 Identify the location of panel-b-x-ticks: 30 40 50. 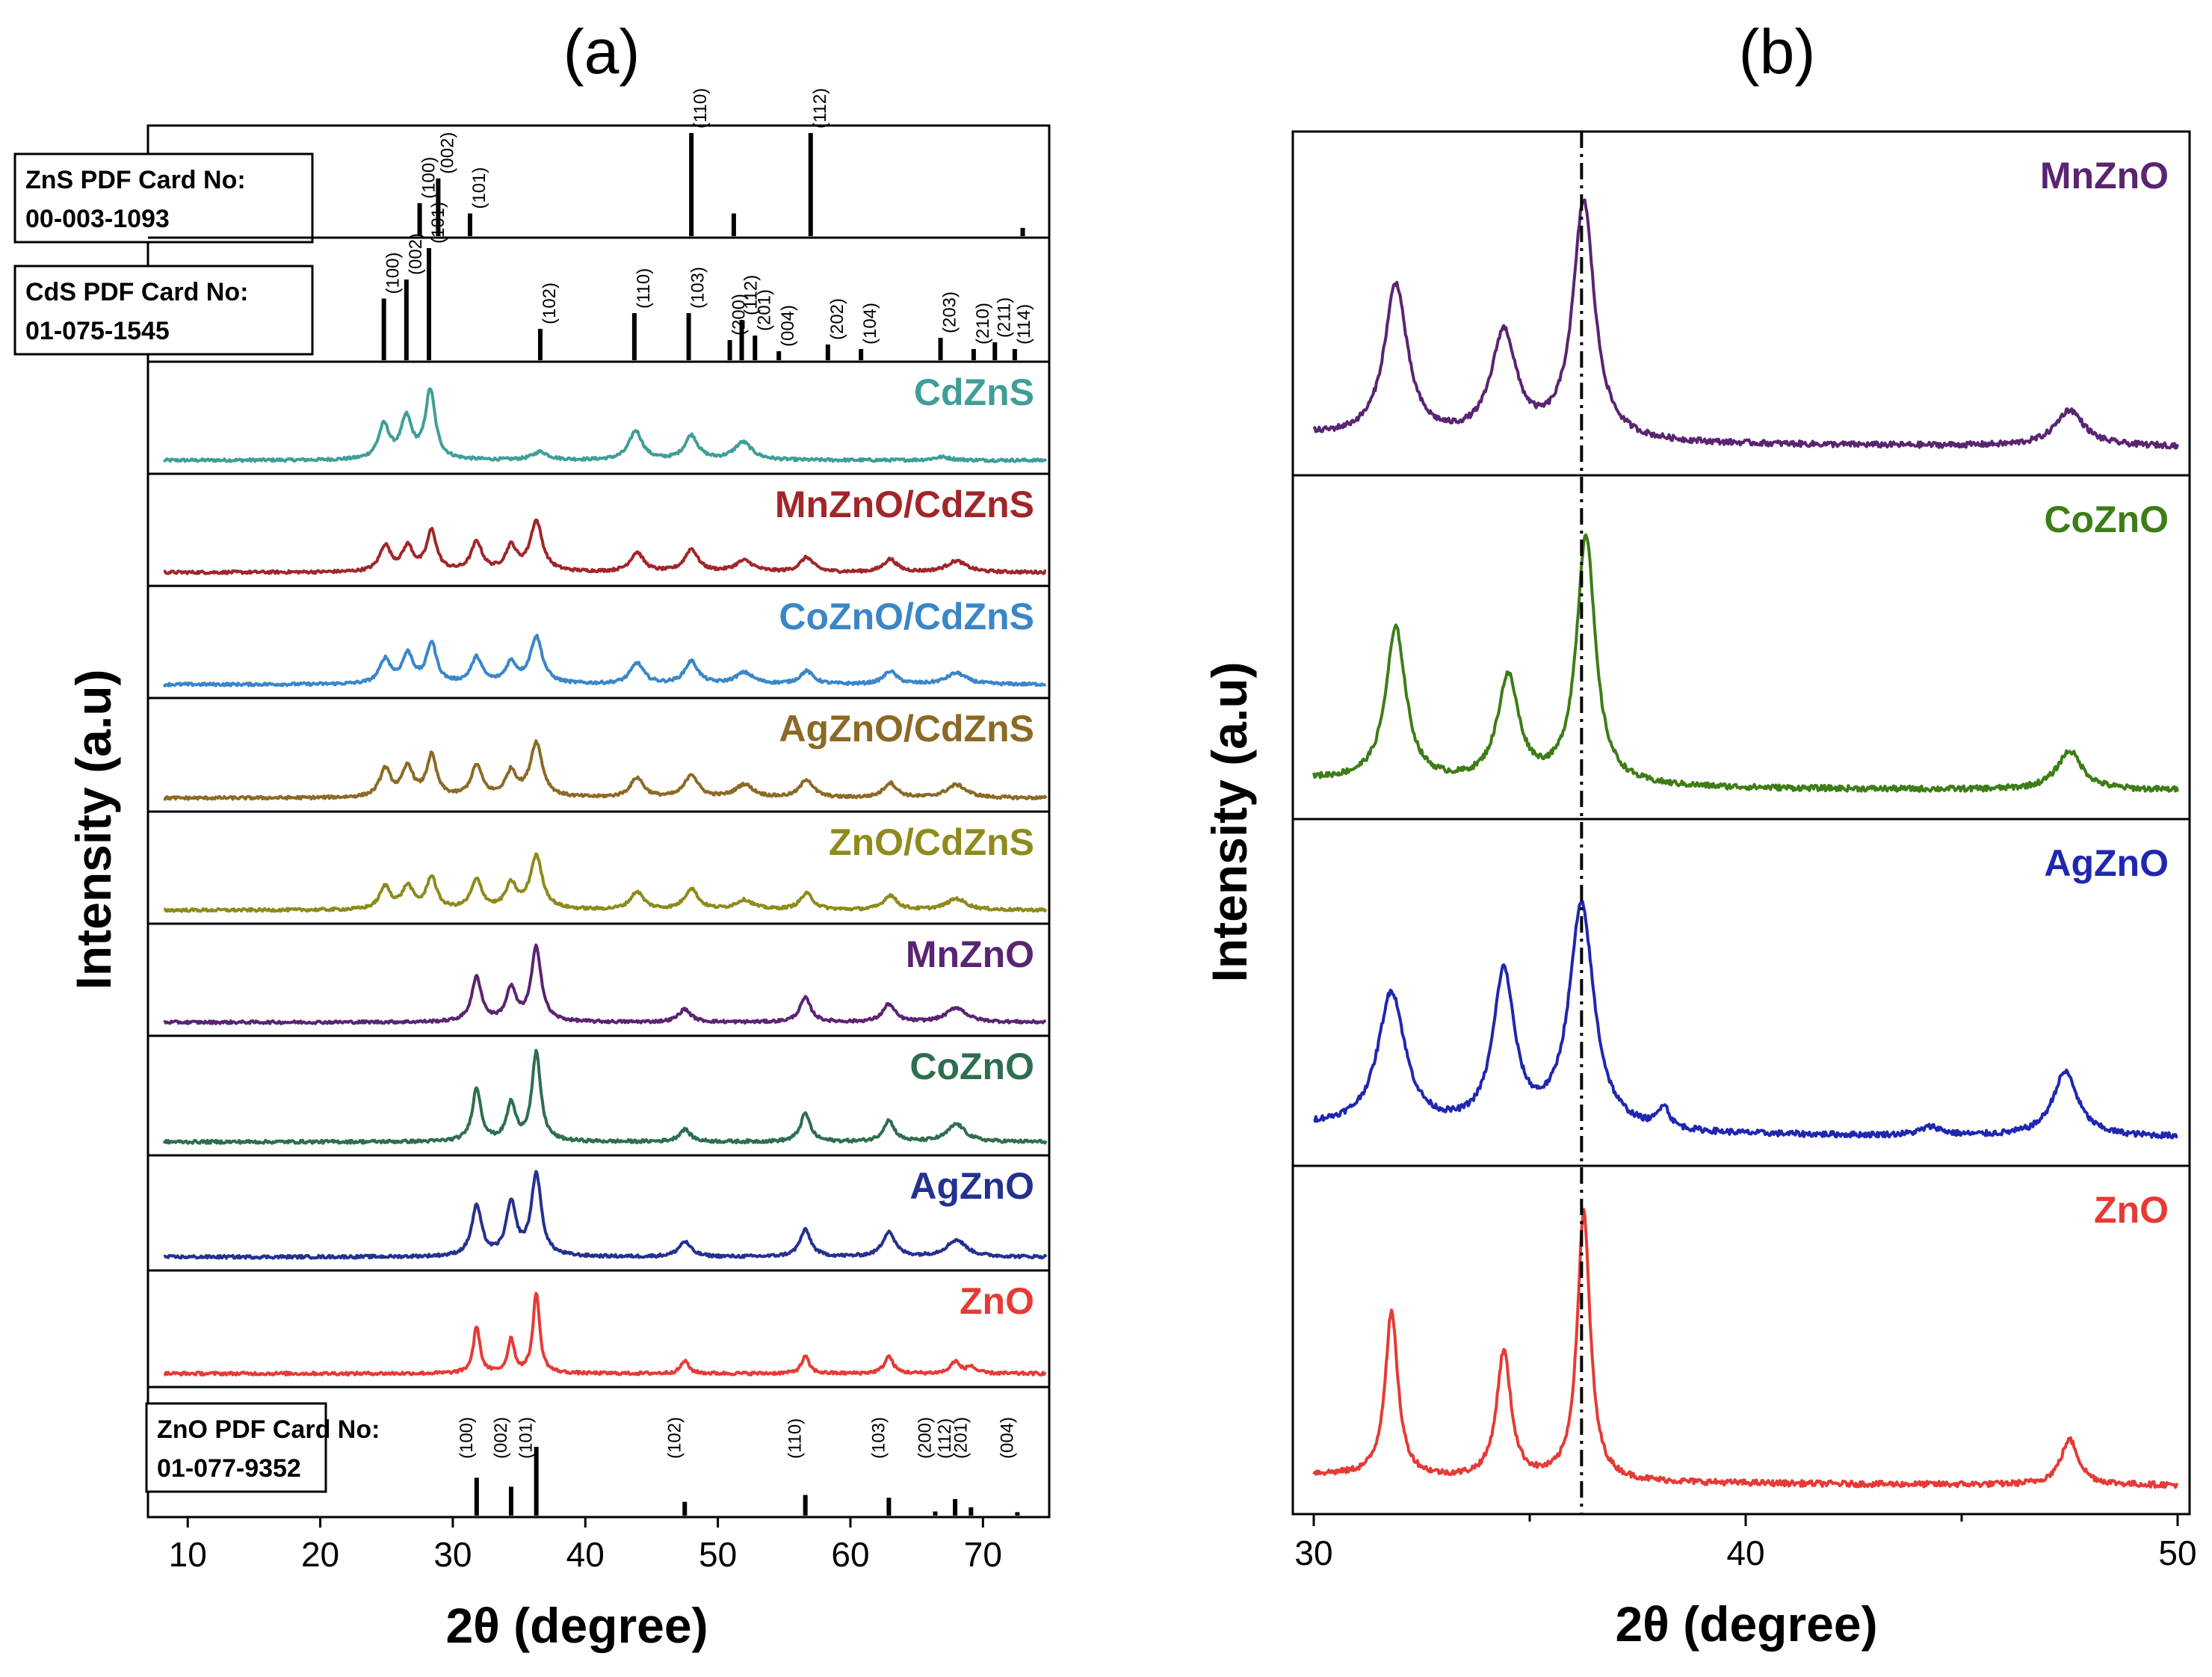
(1745, 1543).